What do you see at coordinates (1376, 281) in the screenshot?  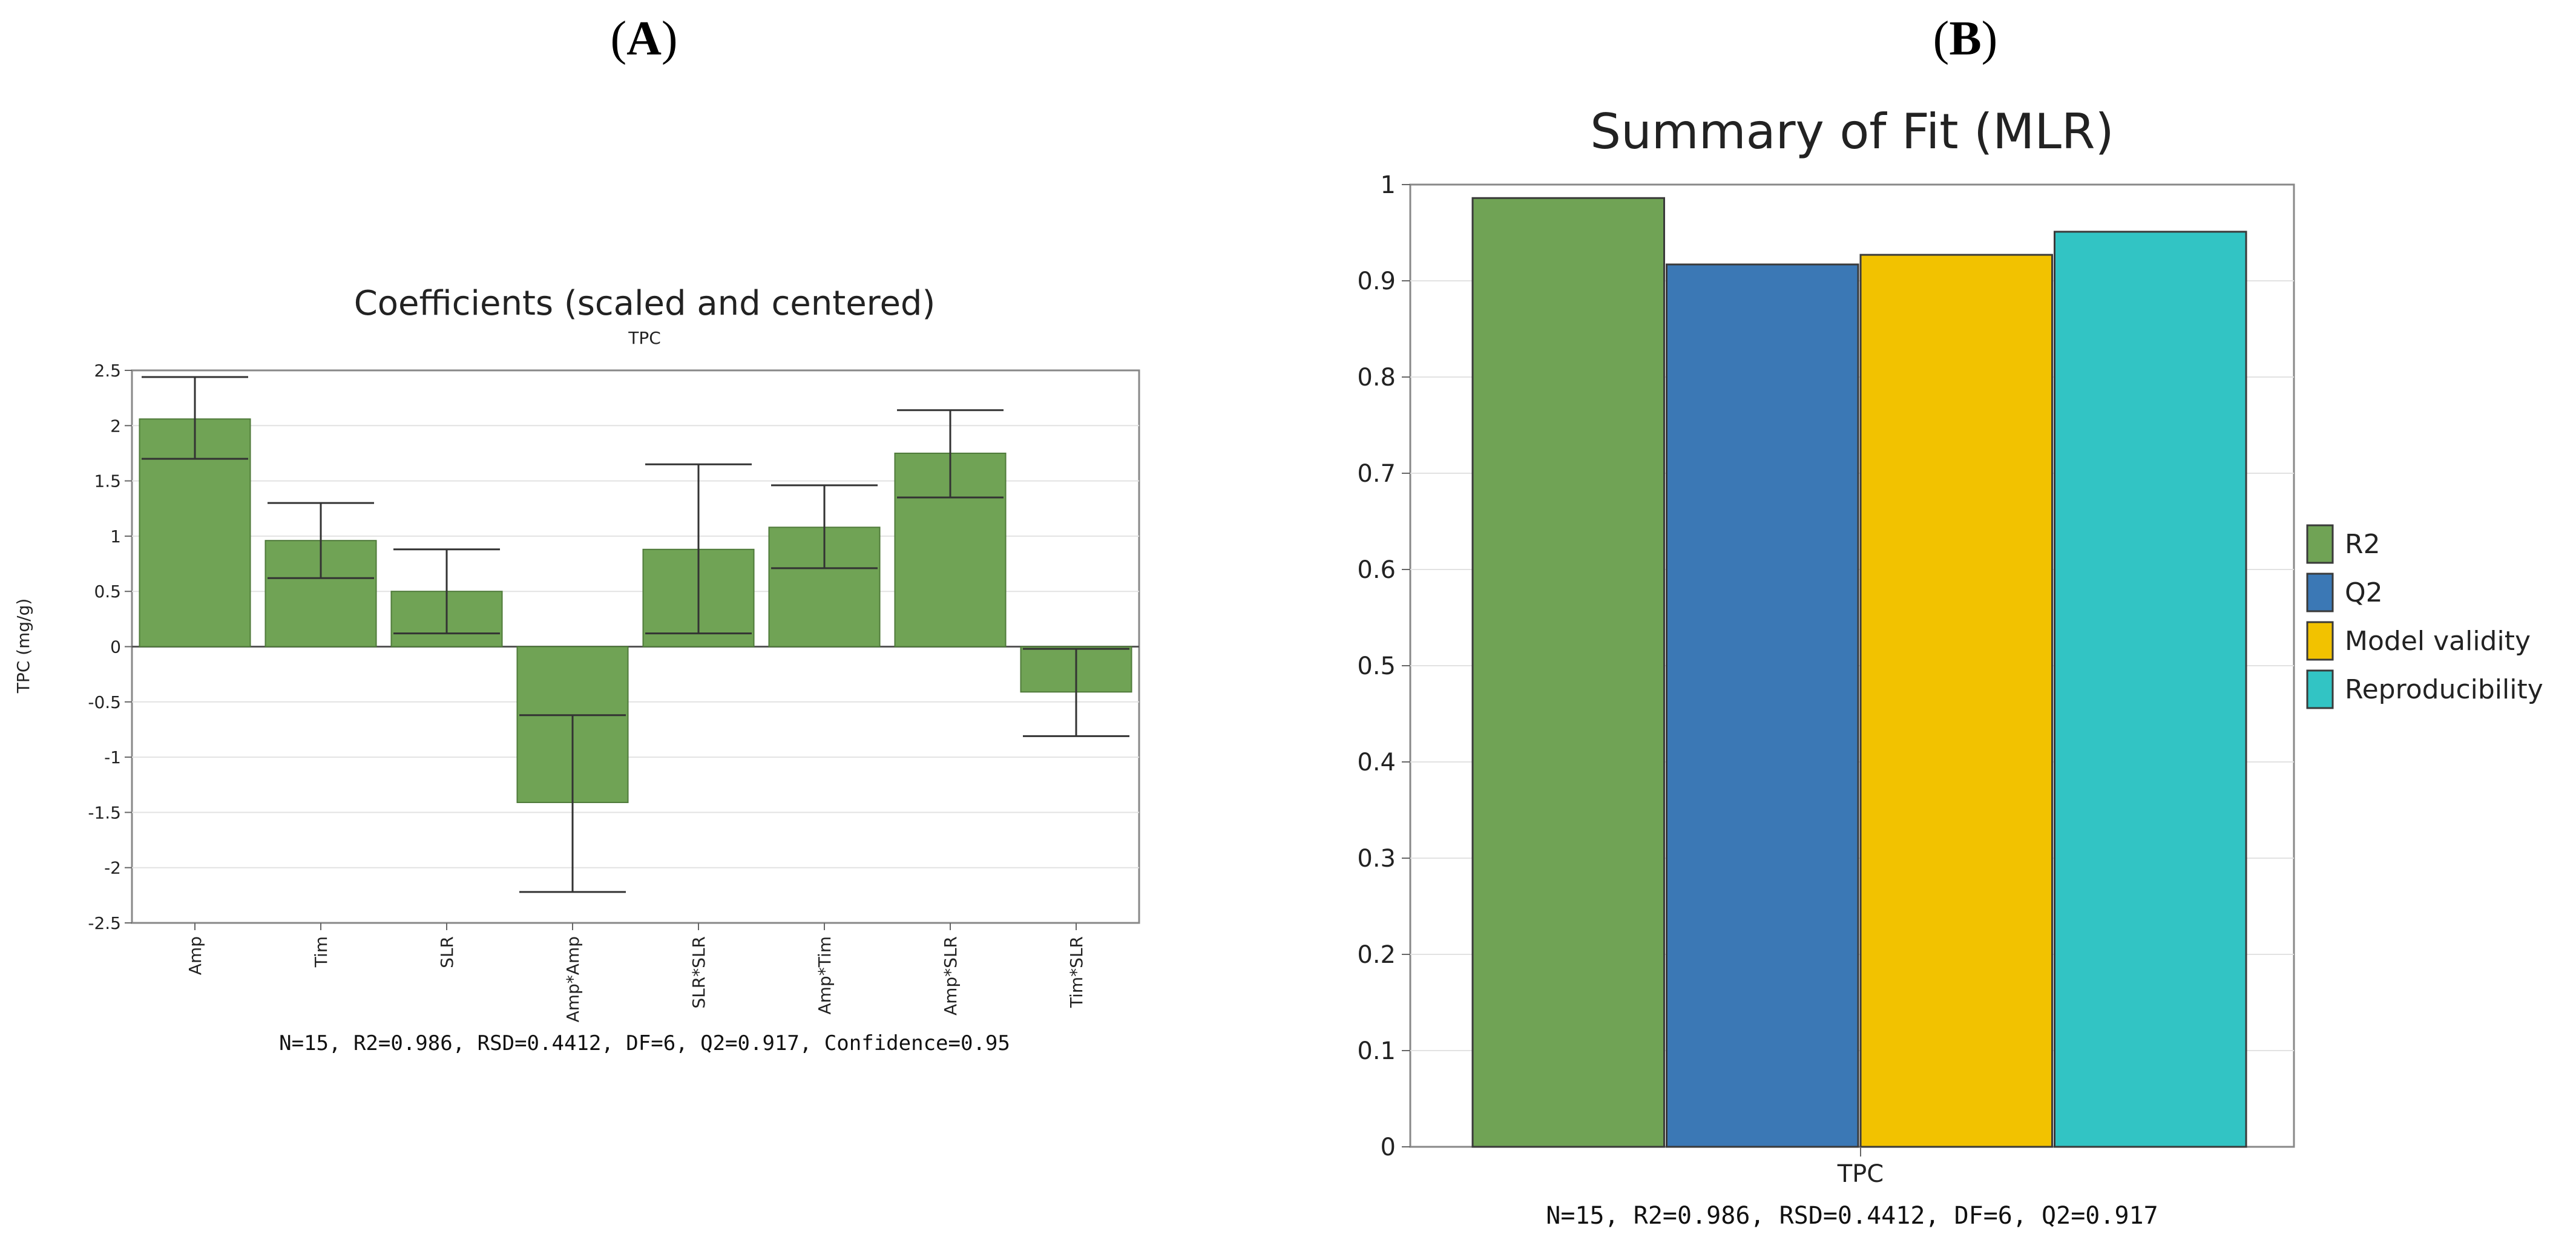 I see `chart-b-y-tick-label: 0.9` at bounding box center [1376, 281].